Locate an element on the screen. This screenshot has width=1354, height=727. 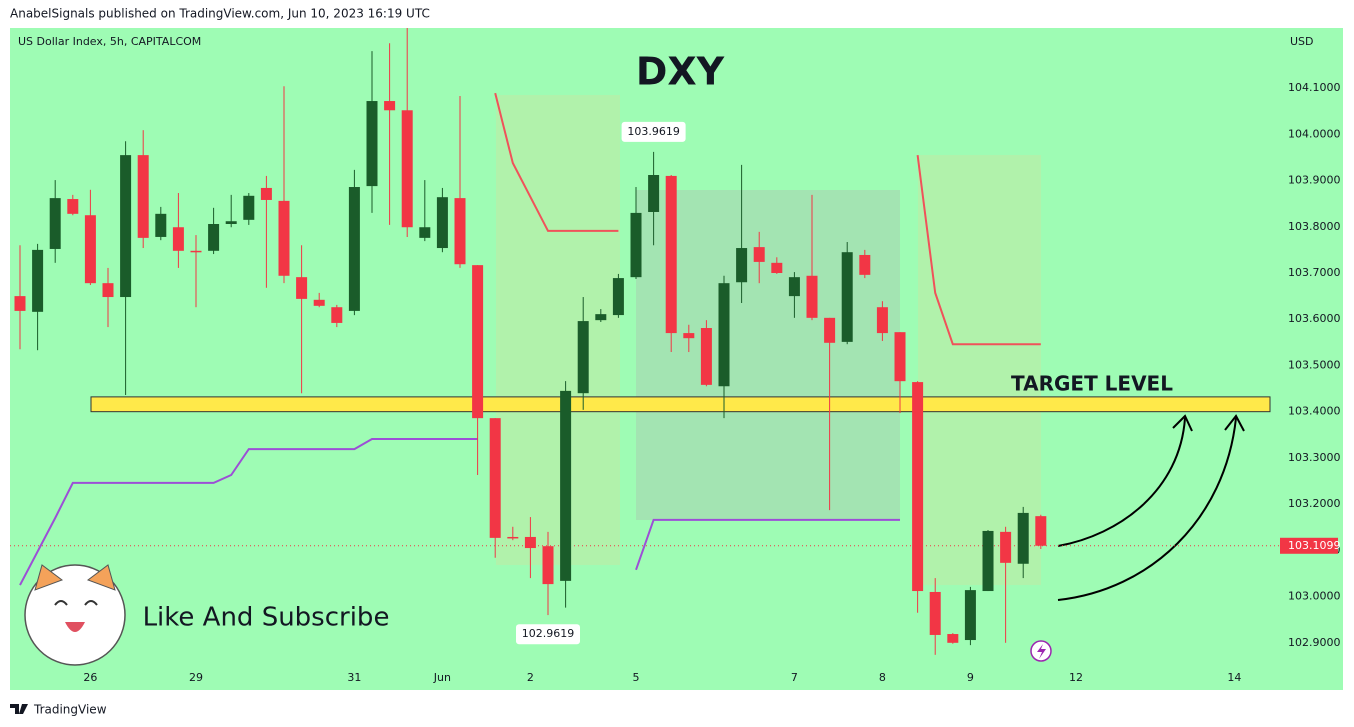
y-tick-label: 103.4000 is located at coordinates (1314, 411).